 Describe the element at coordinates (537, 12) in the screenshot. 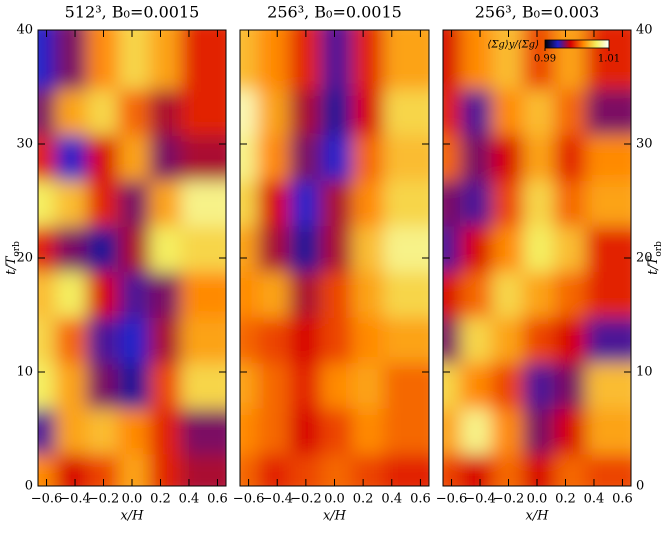

I see `panel-title: 256³, B₀=0.003` at that location.